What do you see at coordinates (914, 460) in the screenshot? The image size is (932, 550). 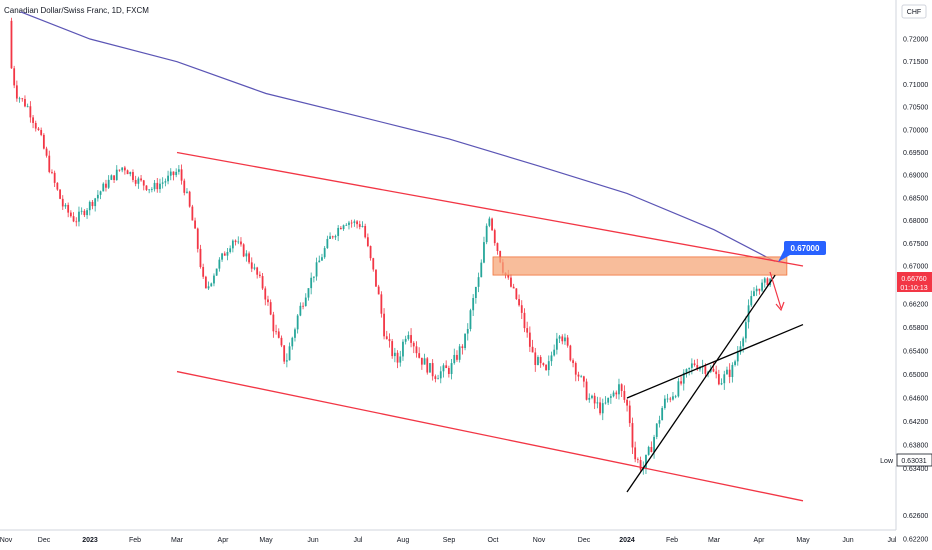 I see `low-price-tag` at bounding box center [914, 460].